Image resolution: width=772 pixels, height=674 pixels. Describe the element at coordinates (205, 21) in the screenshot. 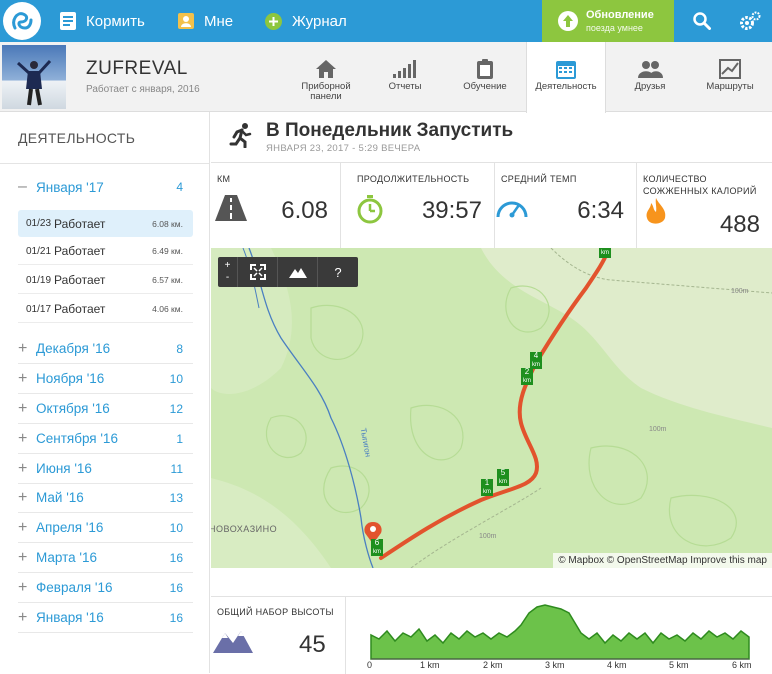

I see `nav-me: Мне` at that location.